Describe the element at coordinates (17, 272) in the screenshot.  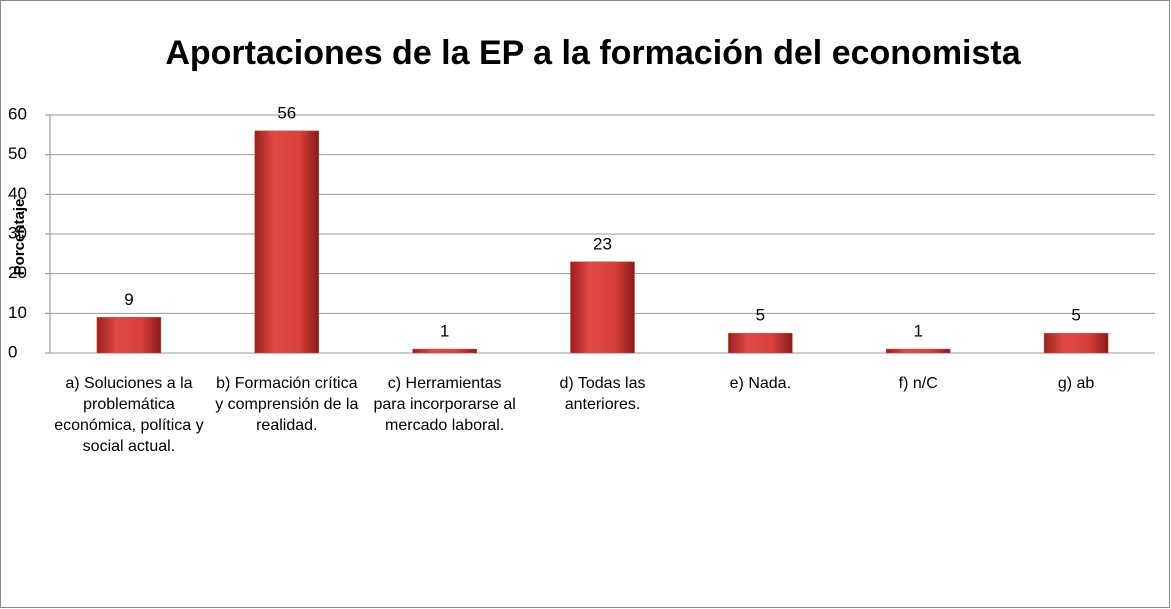
I see `y-tick-label: 20` at that location.